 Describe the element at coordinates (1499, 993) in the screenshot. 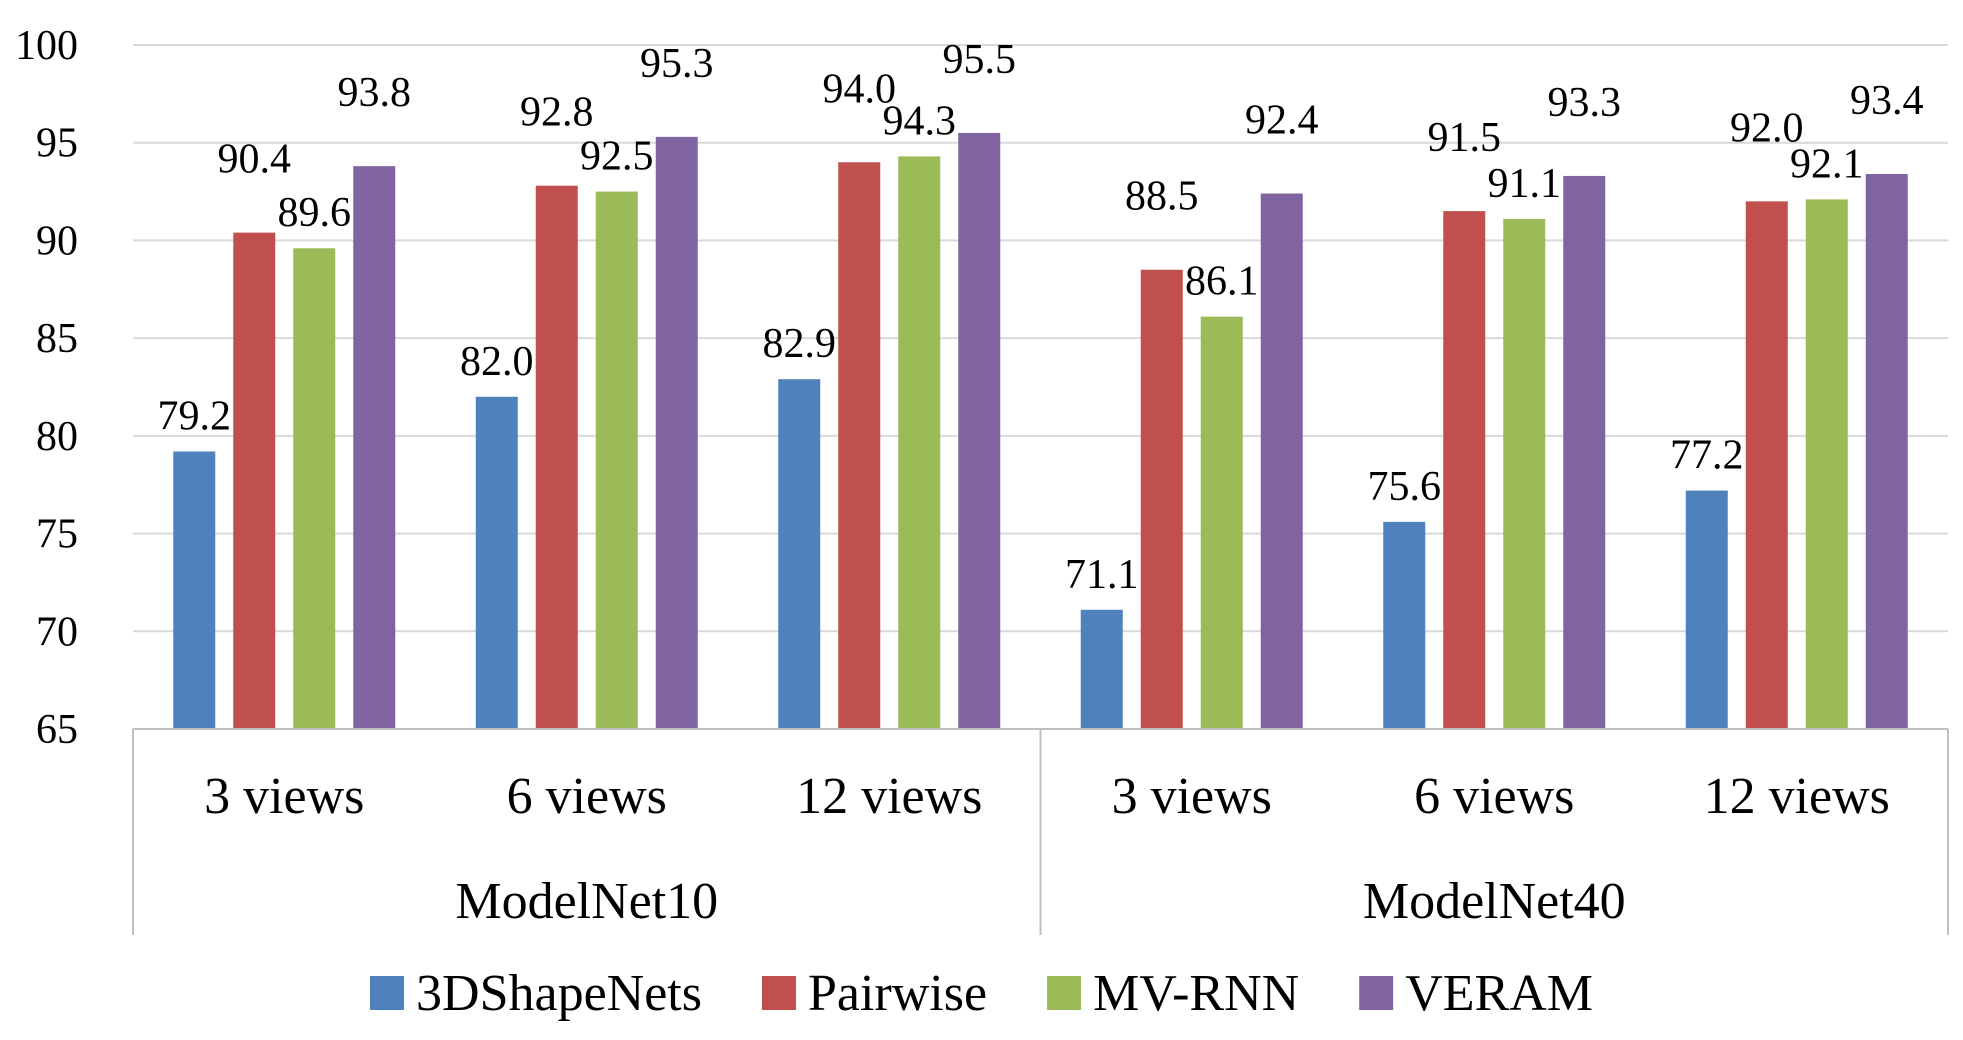

I see `legend-label: VERAM` at that location.